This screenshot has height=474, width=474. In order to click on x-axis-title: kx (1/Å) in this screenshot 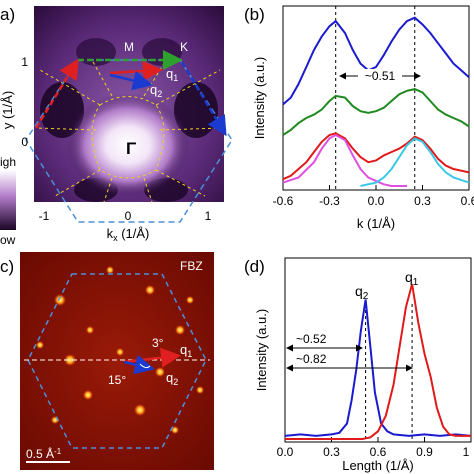, I will do `click(128, 234)`.